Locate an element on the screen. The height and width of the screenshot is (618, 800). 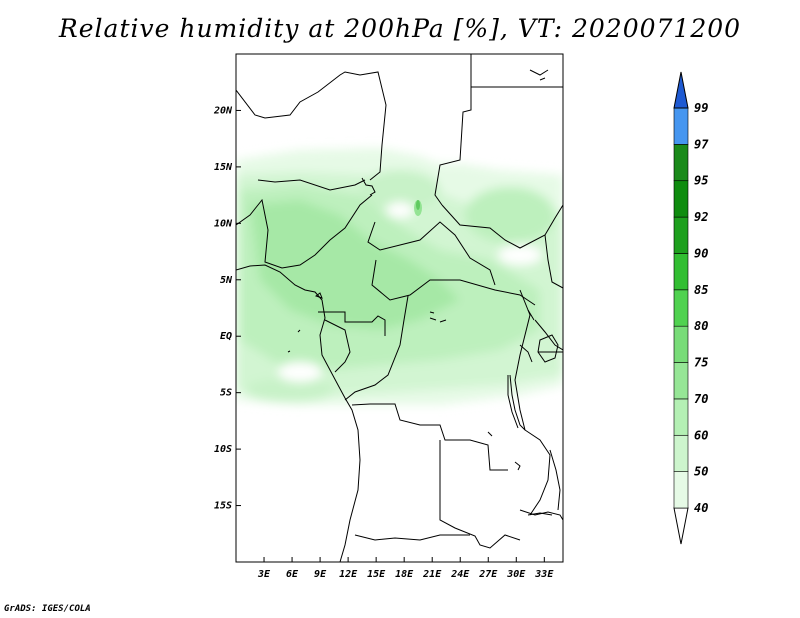
bioko-island is located at coordinates (318, 295).